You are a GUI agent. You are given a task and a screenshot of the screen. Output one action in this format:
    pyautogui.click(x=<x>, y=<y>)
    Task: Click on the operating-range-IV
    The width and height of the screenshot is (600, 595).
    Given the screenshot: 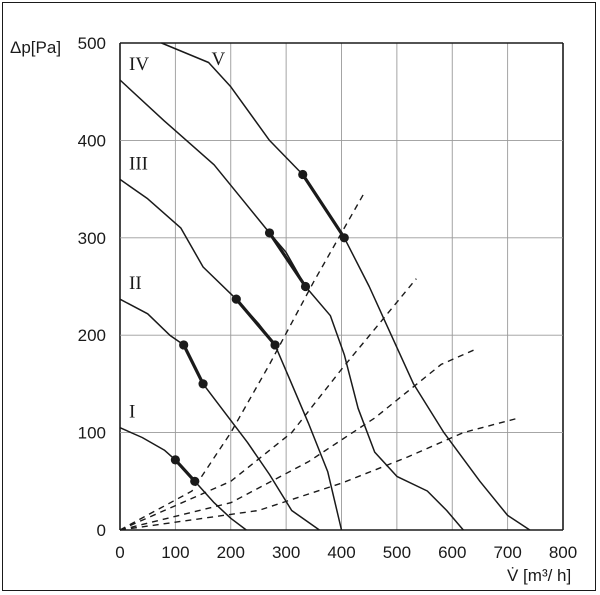 What is the action you would take?
    pyautogui.click(x=287, y=260)
    